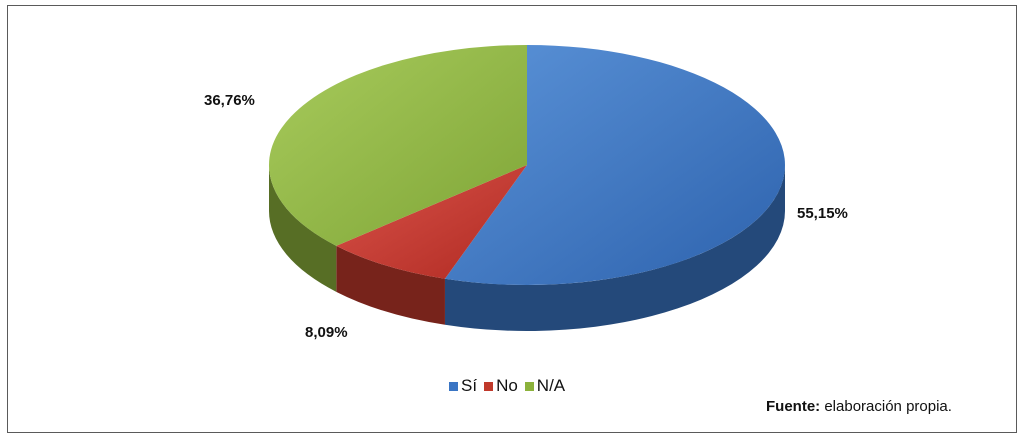  I want to click on legend: Sí No N/A, so click(510, 386).